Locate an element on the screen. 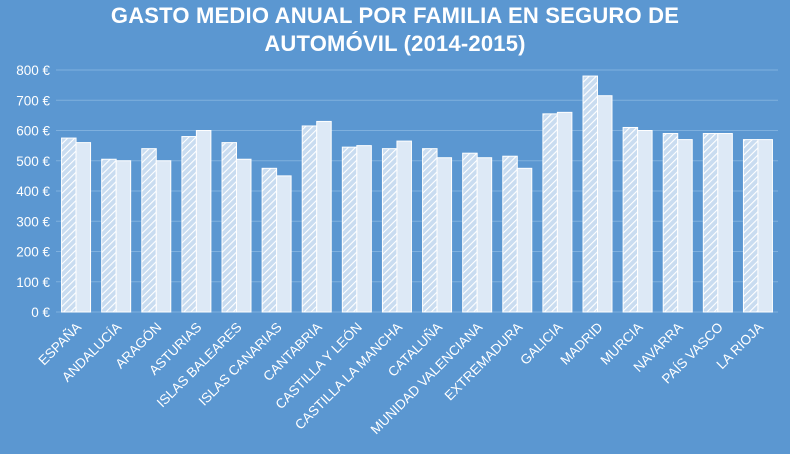 The height and width of the screenshot is (454, 790). y-tick-label: 400 € is located at coordinates (33, 191).